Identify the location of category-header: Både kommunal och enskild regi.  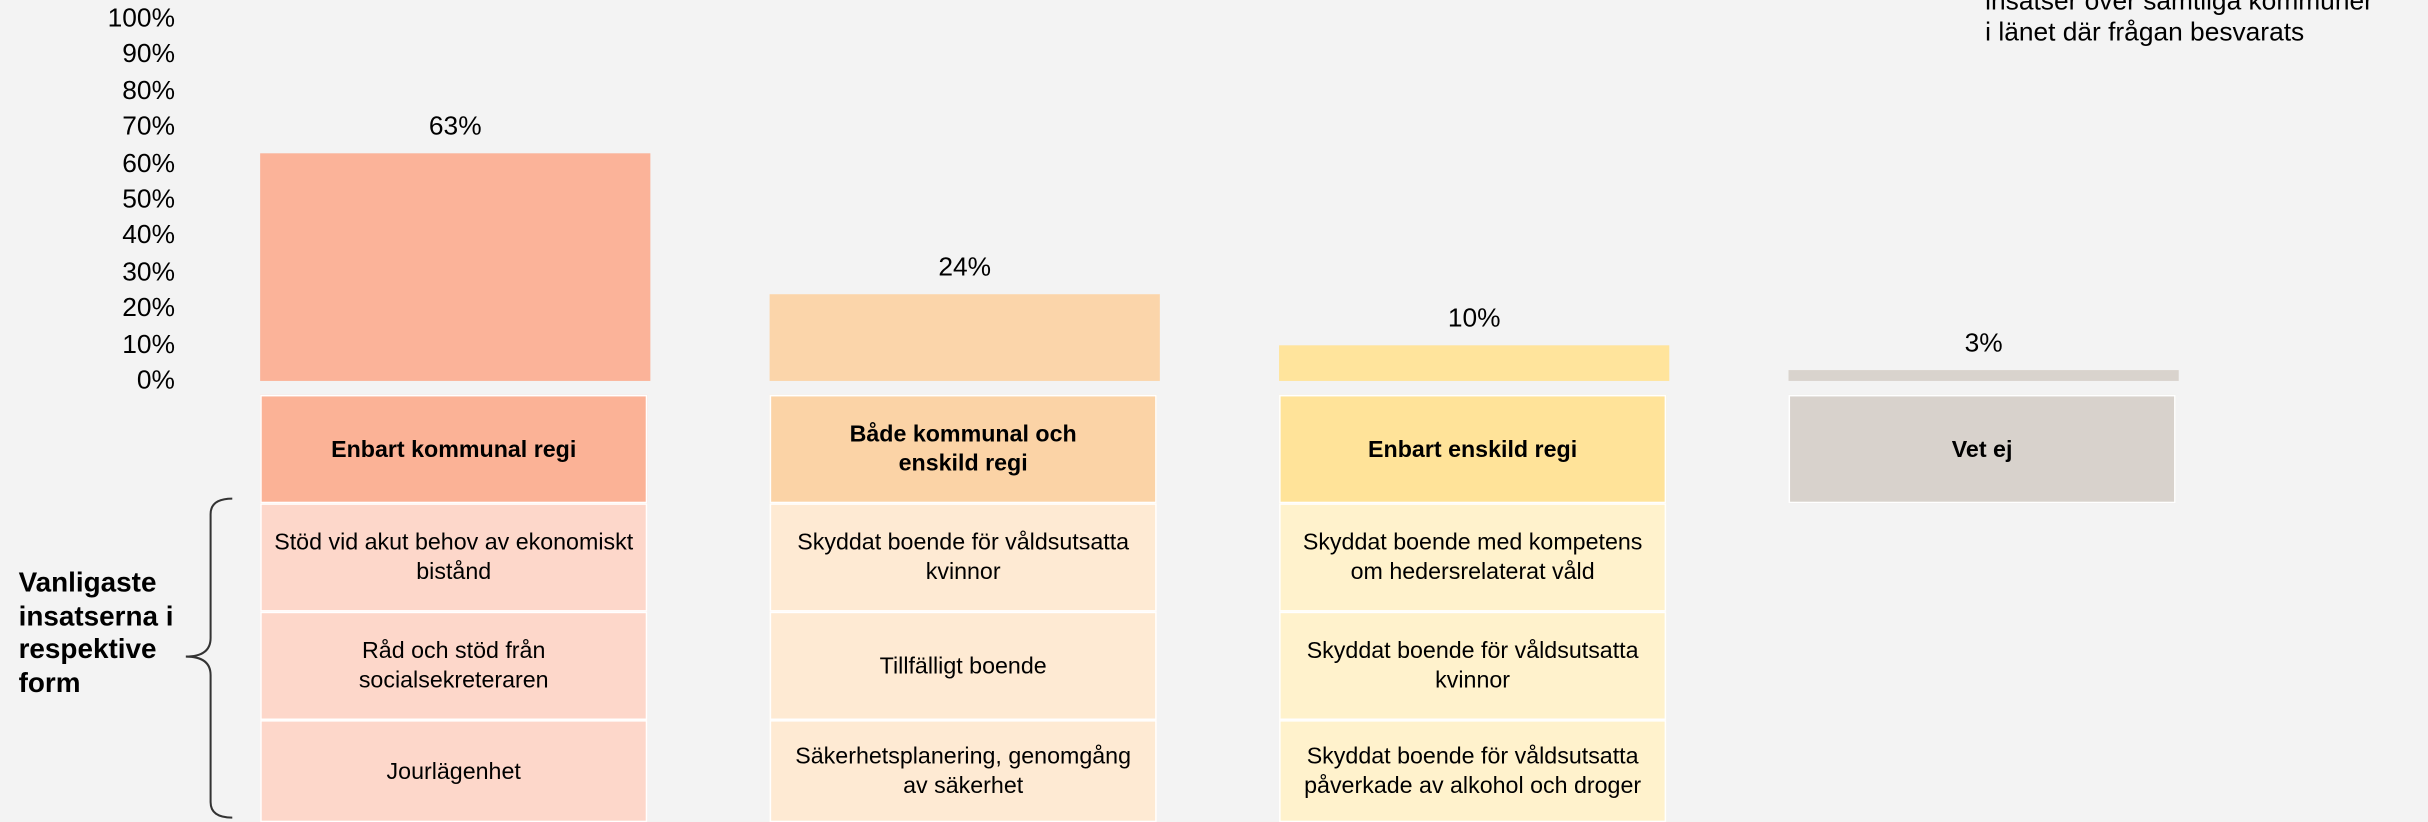
(963, 449).